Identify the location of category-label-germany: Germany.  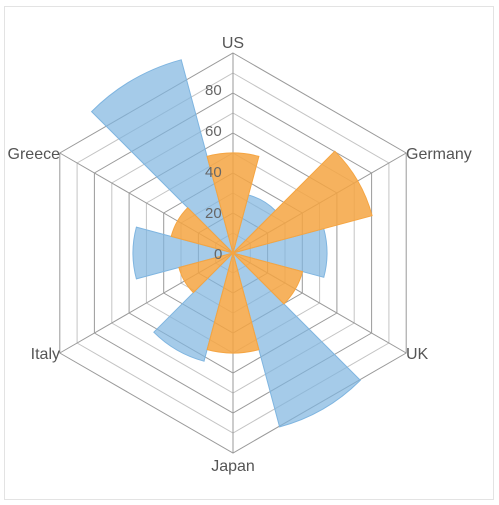
(439, 154).